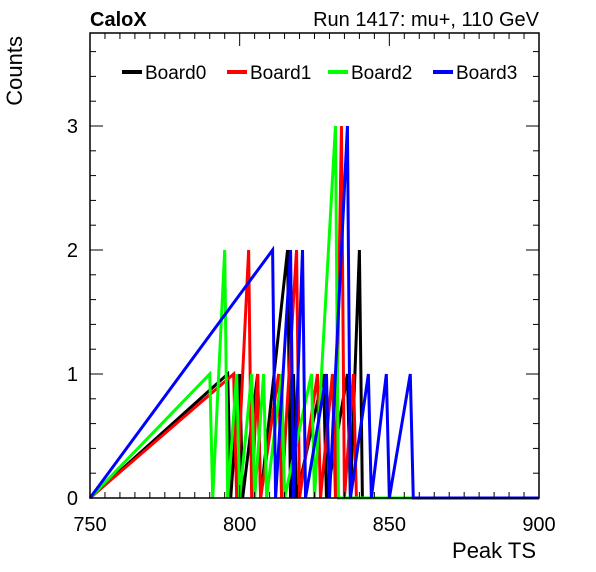 The image size is (596, 572). I want to click on y-axis-label: Counts, so click(14, 71).